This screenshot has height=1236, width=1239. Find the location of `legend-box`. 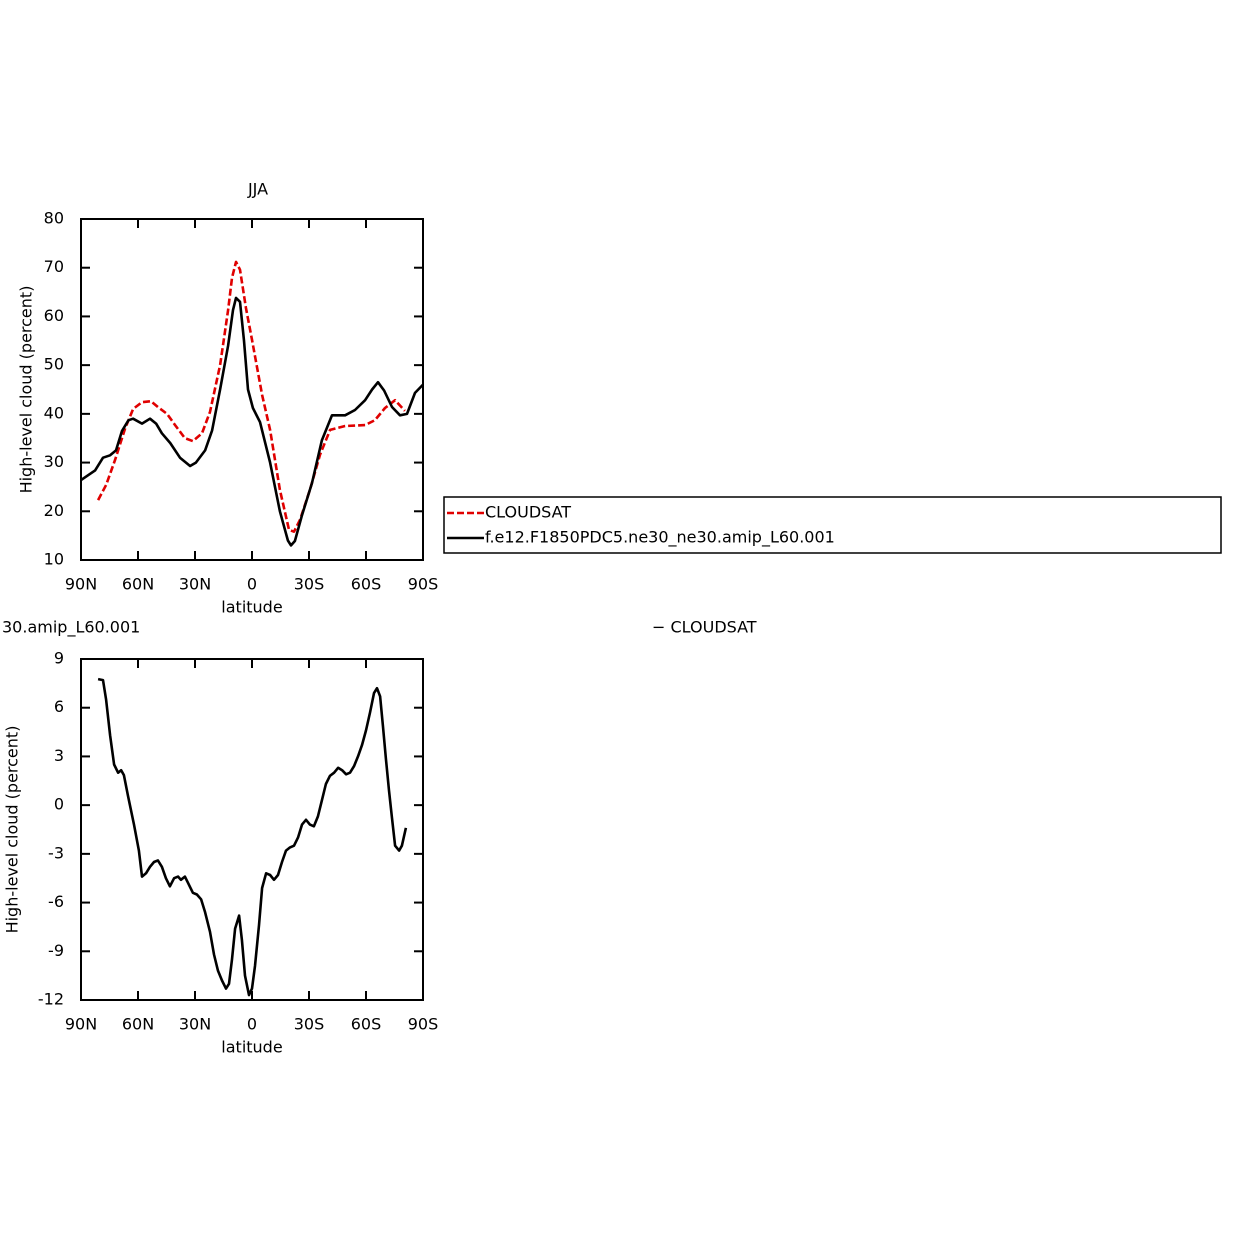

legend-box is located at coordinates (832, 525).